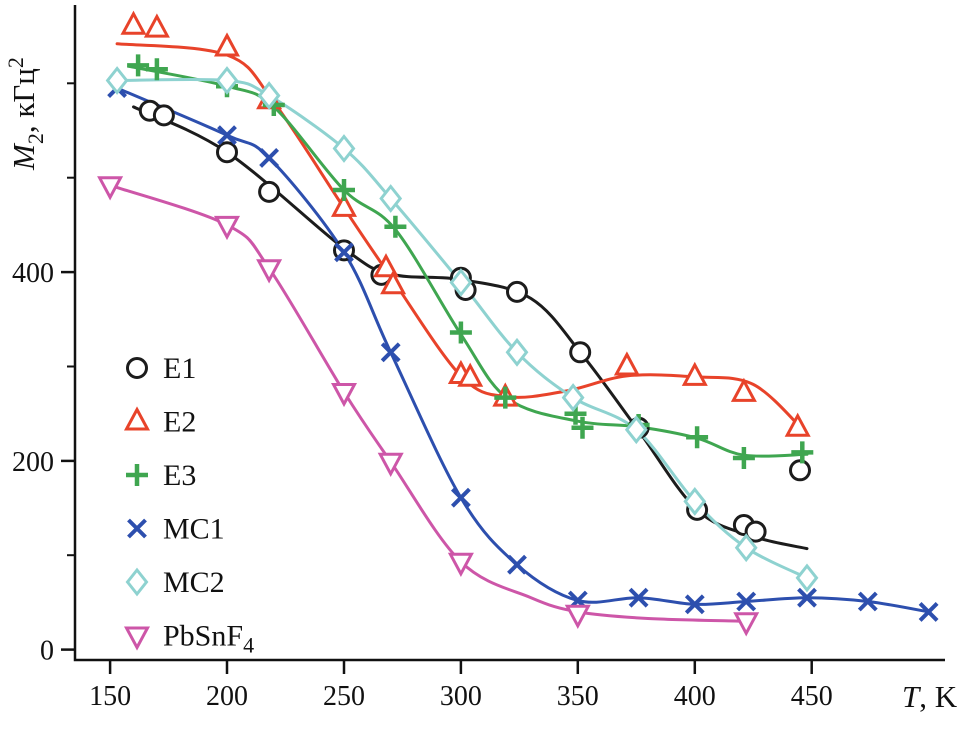 The height and width of the screenshot is (729, 974). Describe the element at coordinates (137, 528) in the screenshot. I see `legend-marker-MC1` at that location.